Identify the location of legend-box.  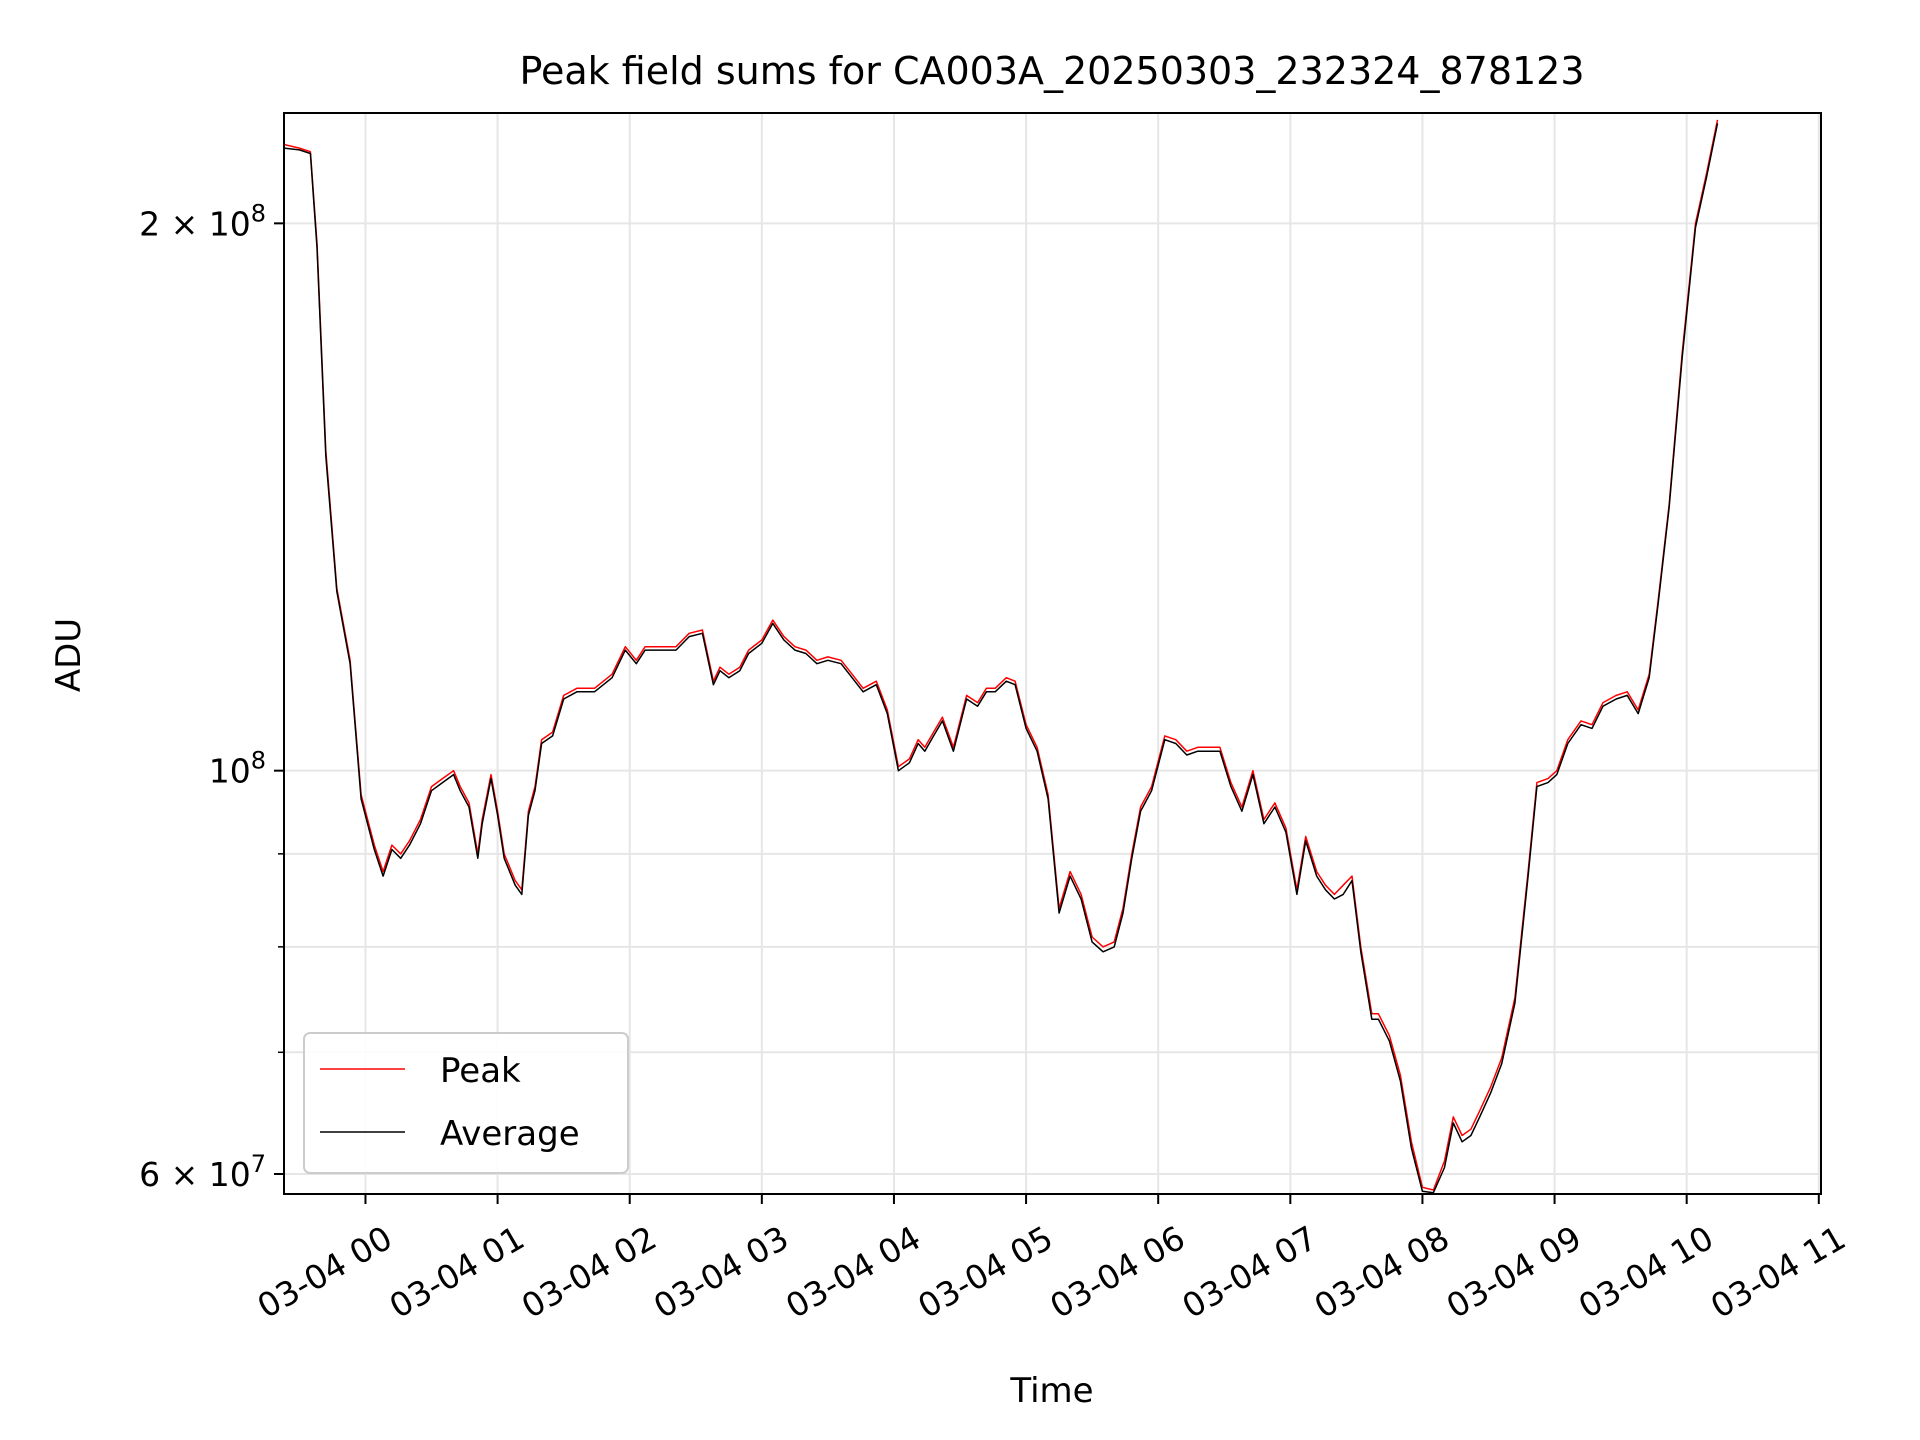
(466, 1103).